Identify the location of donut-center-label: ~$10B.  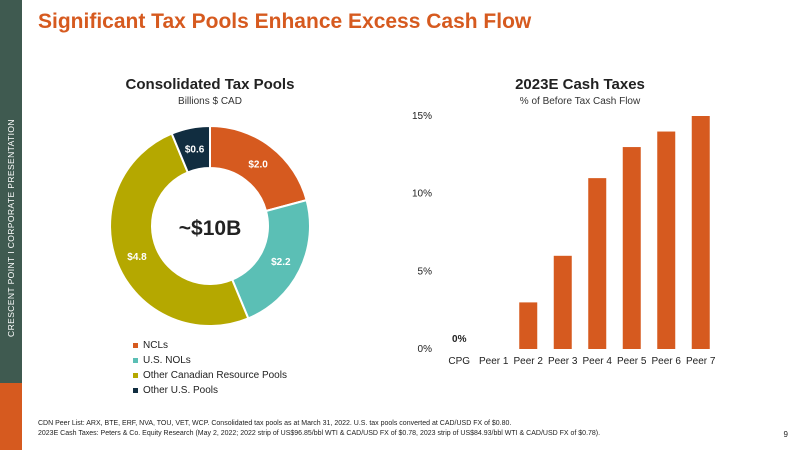
(210, 228).